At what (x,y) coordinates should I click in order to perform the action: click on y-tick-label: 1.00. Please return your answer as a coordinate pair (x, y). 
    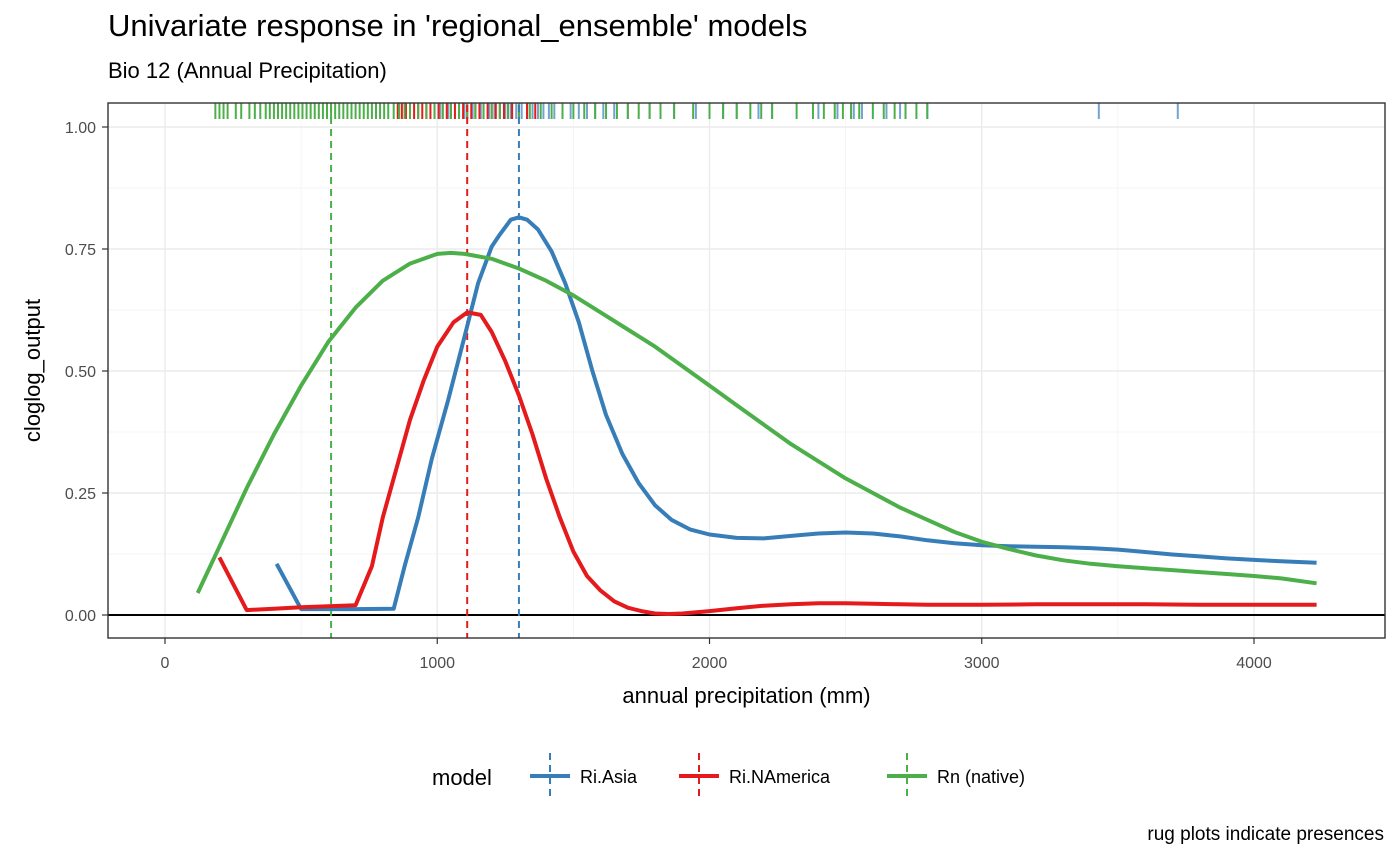
    Looking at the image, I should click on (80, 128).